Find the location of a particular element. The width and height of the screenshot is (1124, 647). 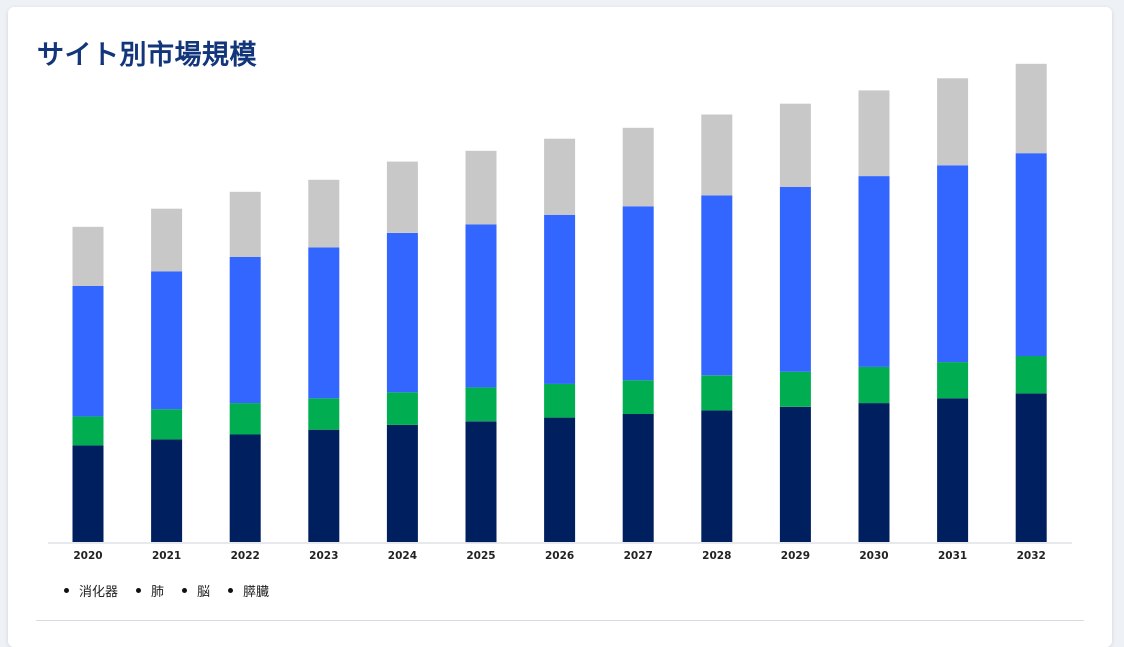

x-tick-label: 2027 is located at coordinates (638, 556).